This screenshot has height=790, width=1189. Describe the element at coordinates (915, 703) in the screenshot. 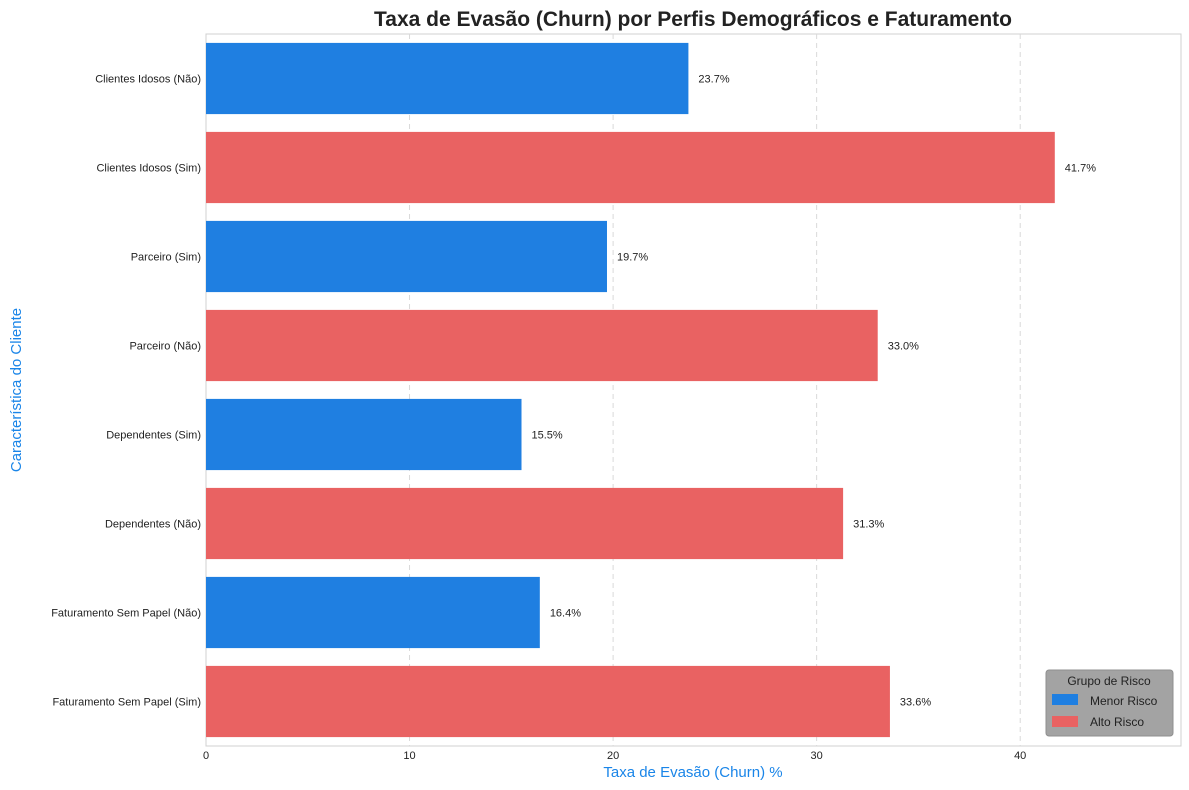

I see `bar-value-label: 33.6%` at that location.